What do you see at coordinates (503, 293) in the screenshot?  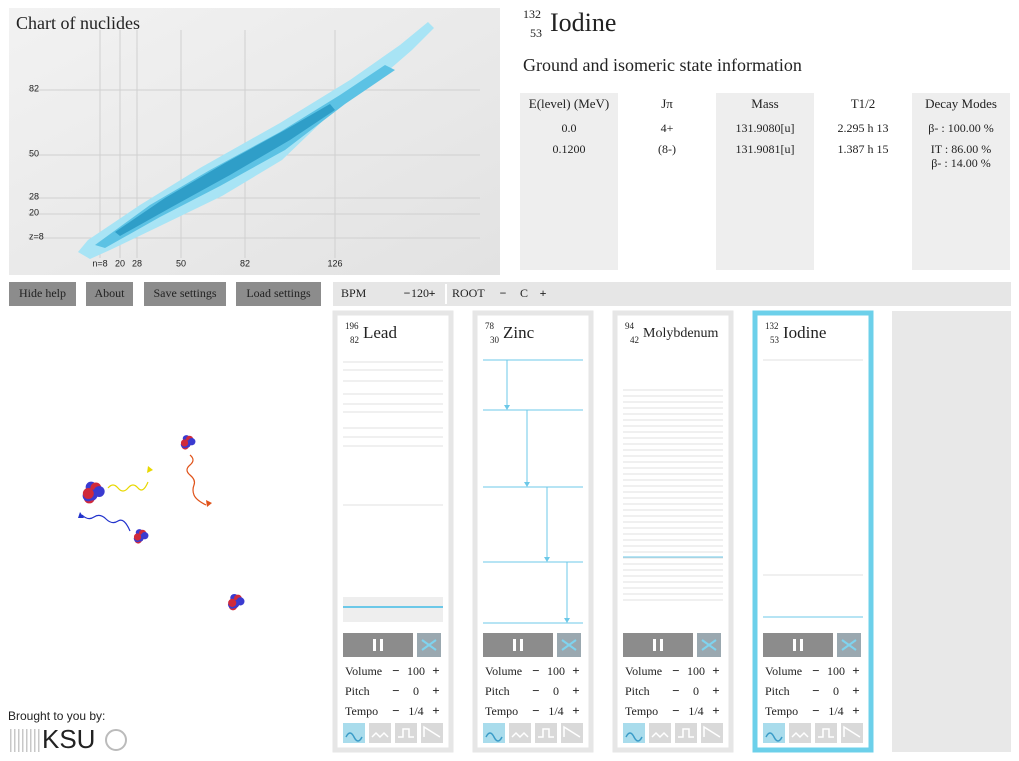 I see `root-decrease: −` at bounding box center [503, 293].